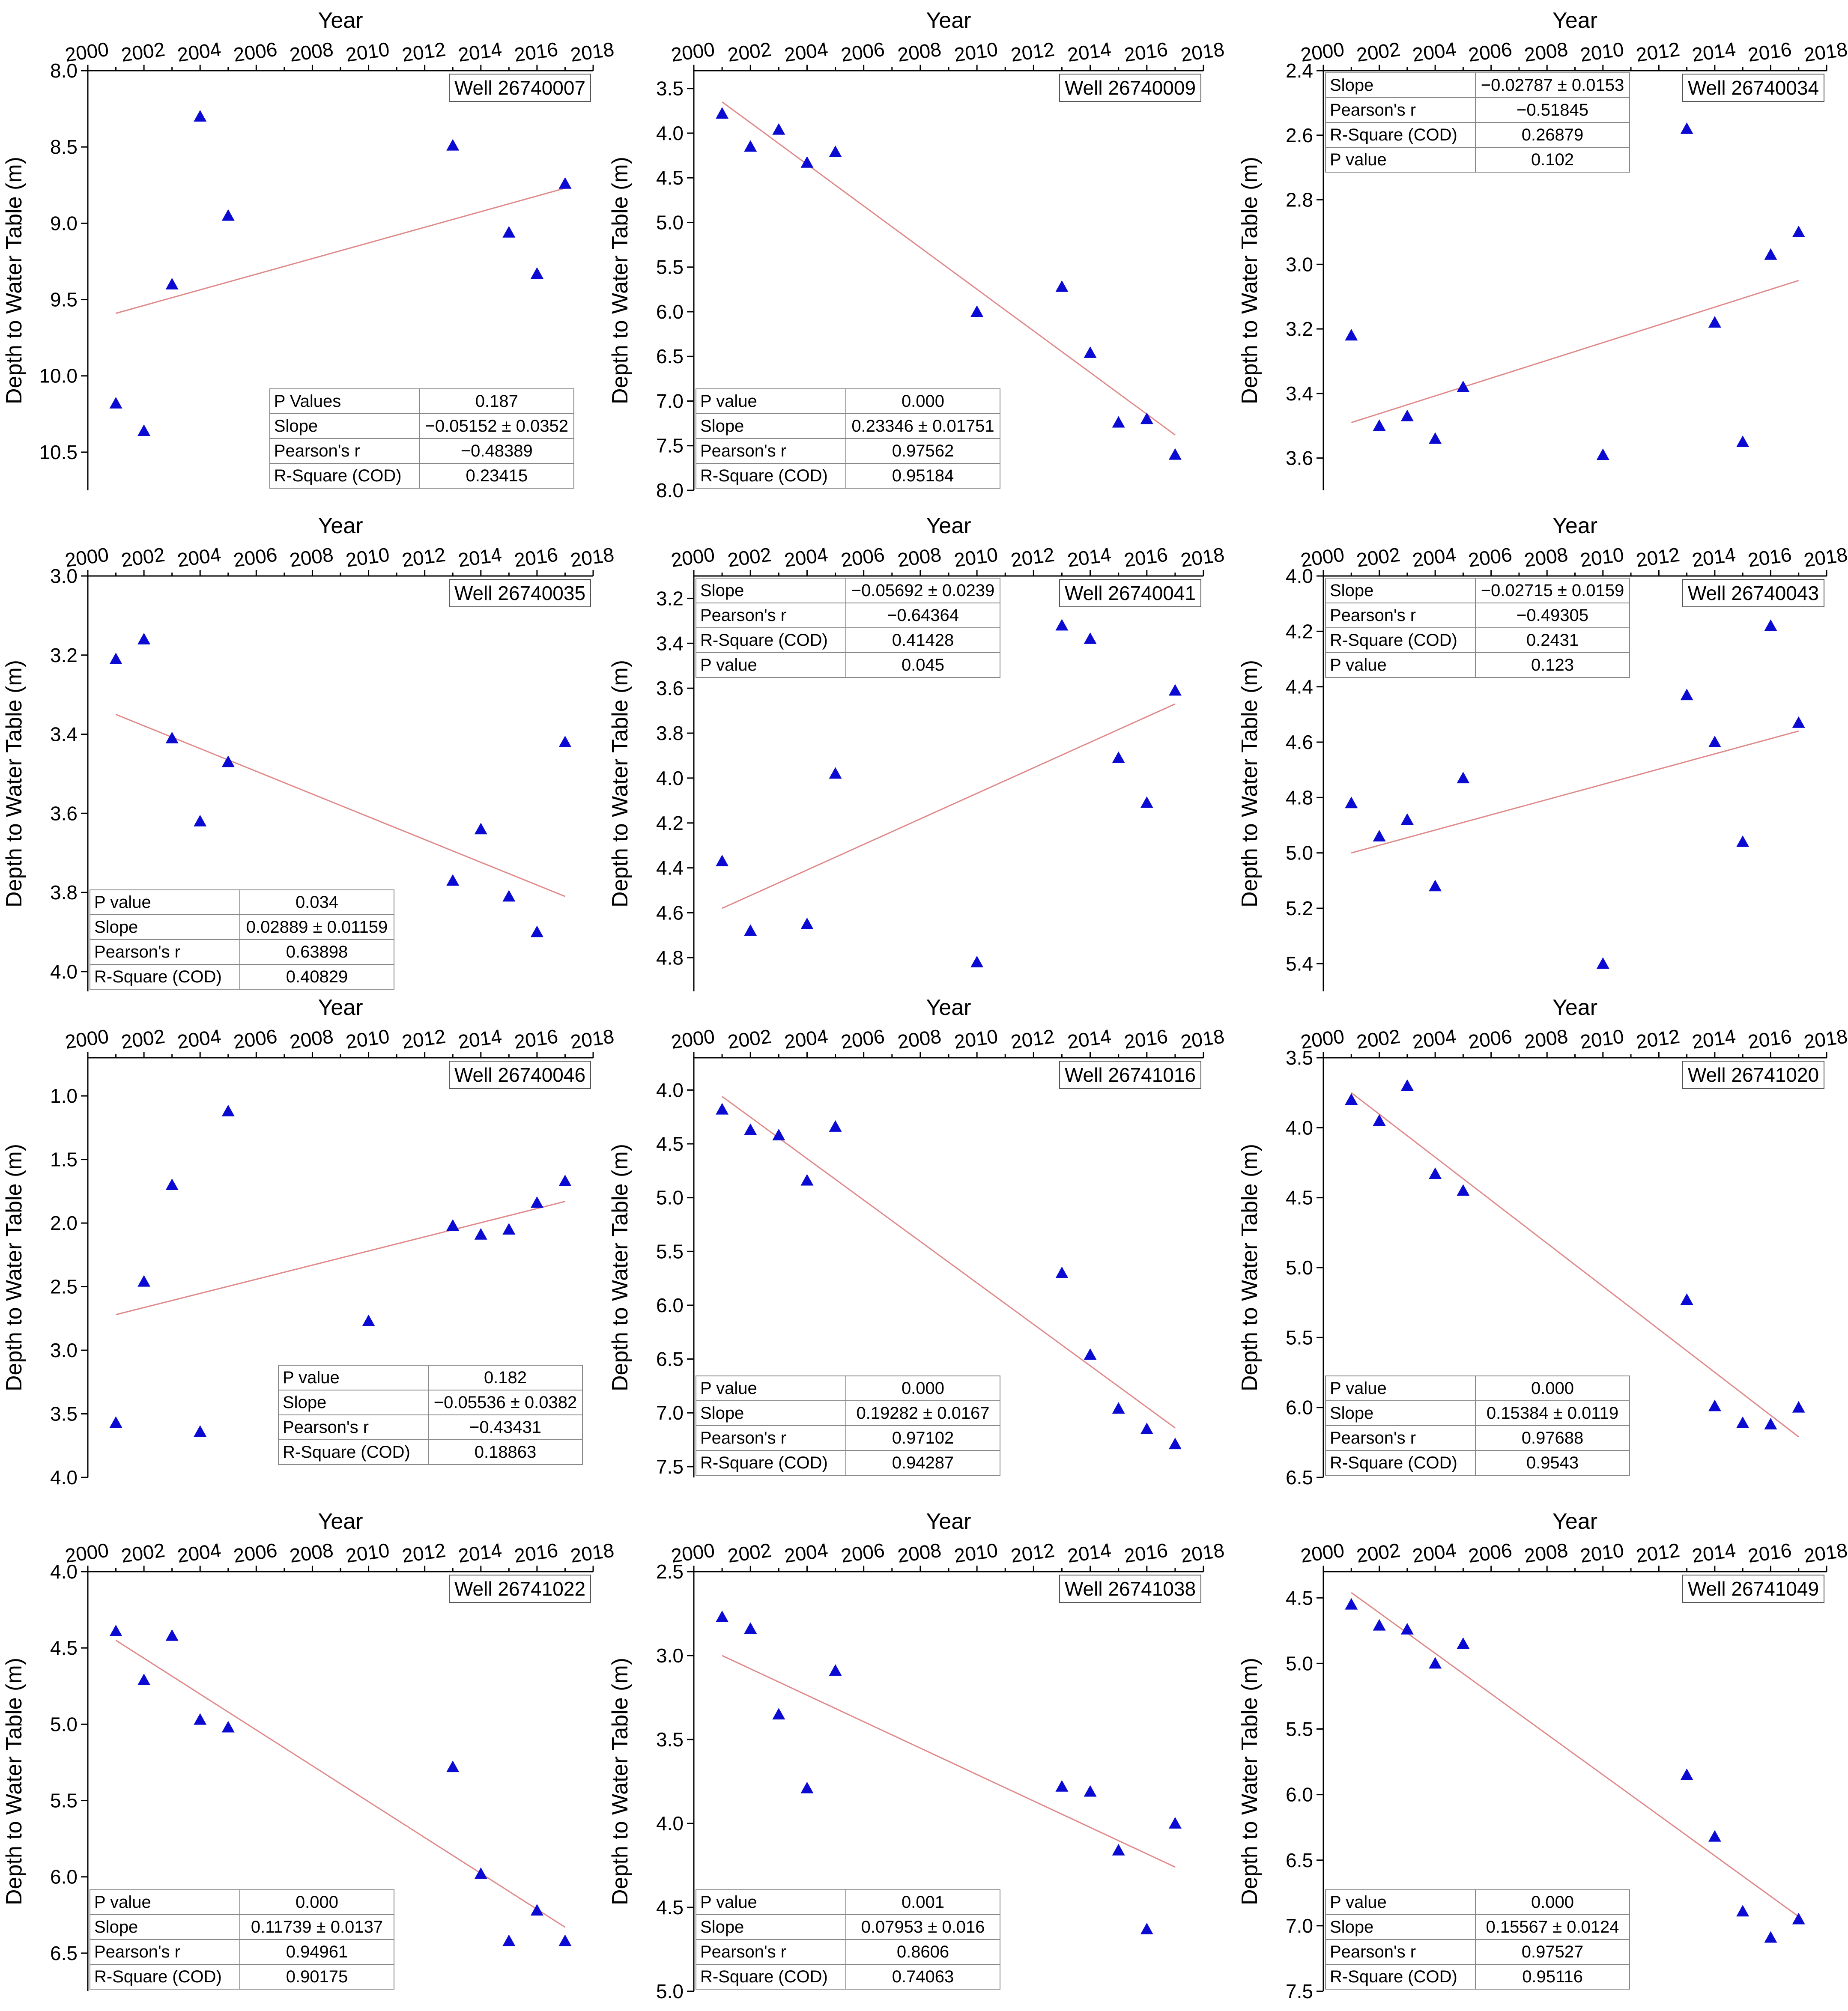 The image size is (1848, 2011). What do you see at coordinates (923, 665) in the screenshot?
I see `stats-value: 0.045` at bounding box center [923, 665].